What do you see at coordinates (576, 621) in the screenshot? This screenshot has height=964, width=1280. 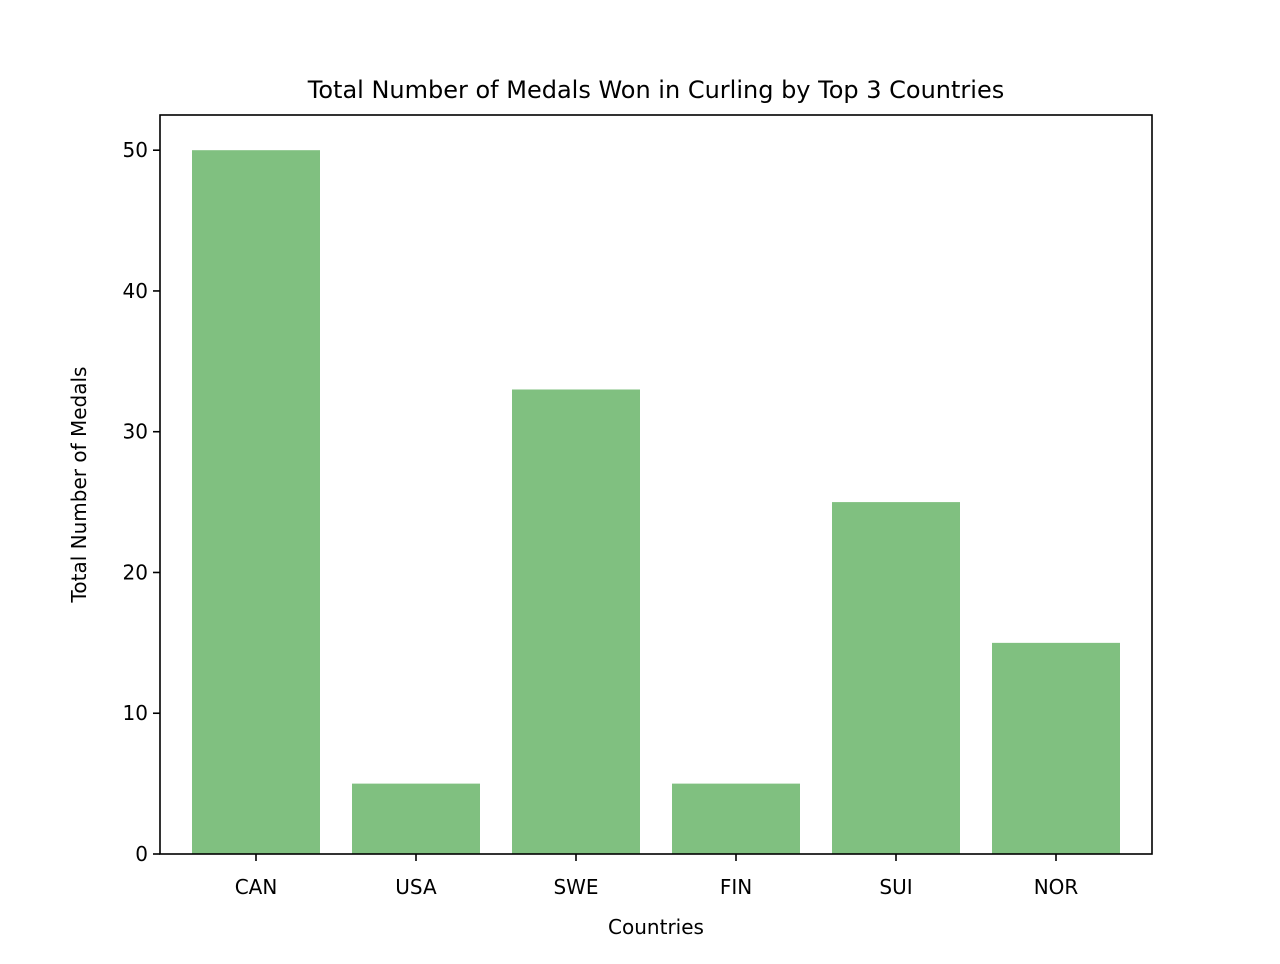 I see `bar-swe` at bounding box center [576, 621].